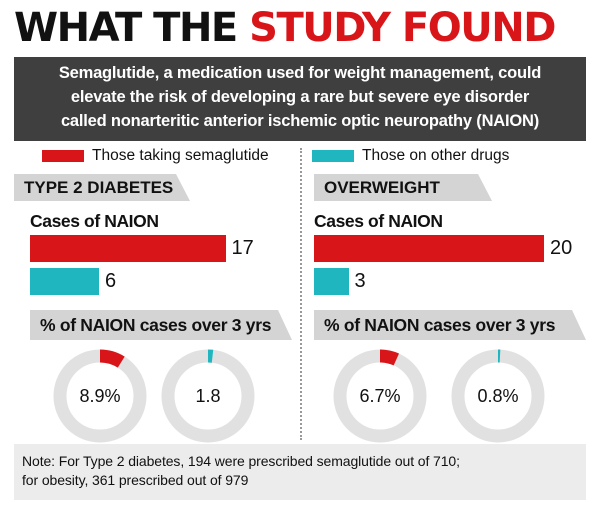 This screenshot has height=506, width=600. I want to click on headline: WHAT THE STUDY FOUND, so click(285, 28).